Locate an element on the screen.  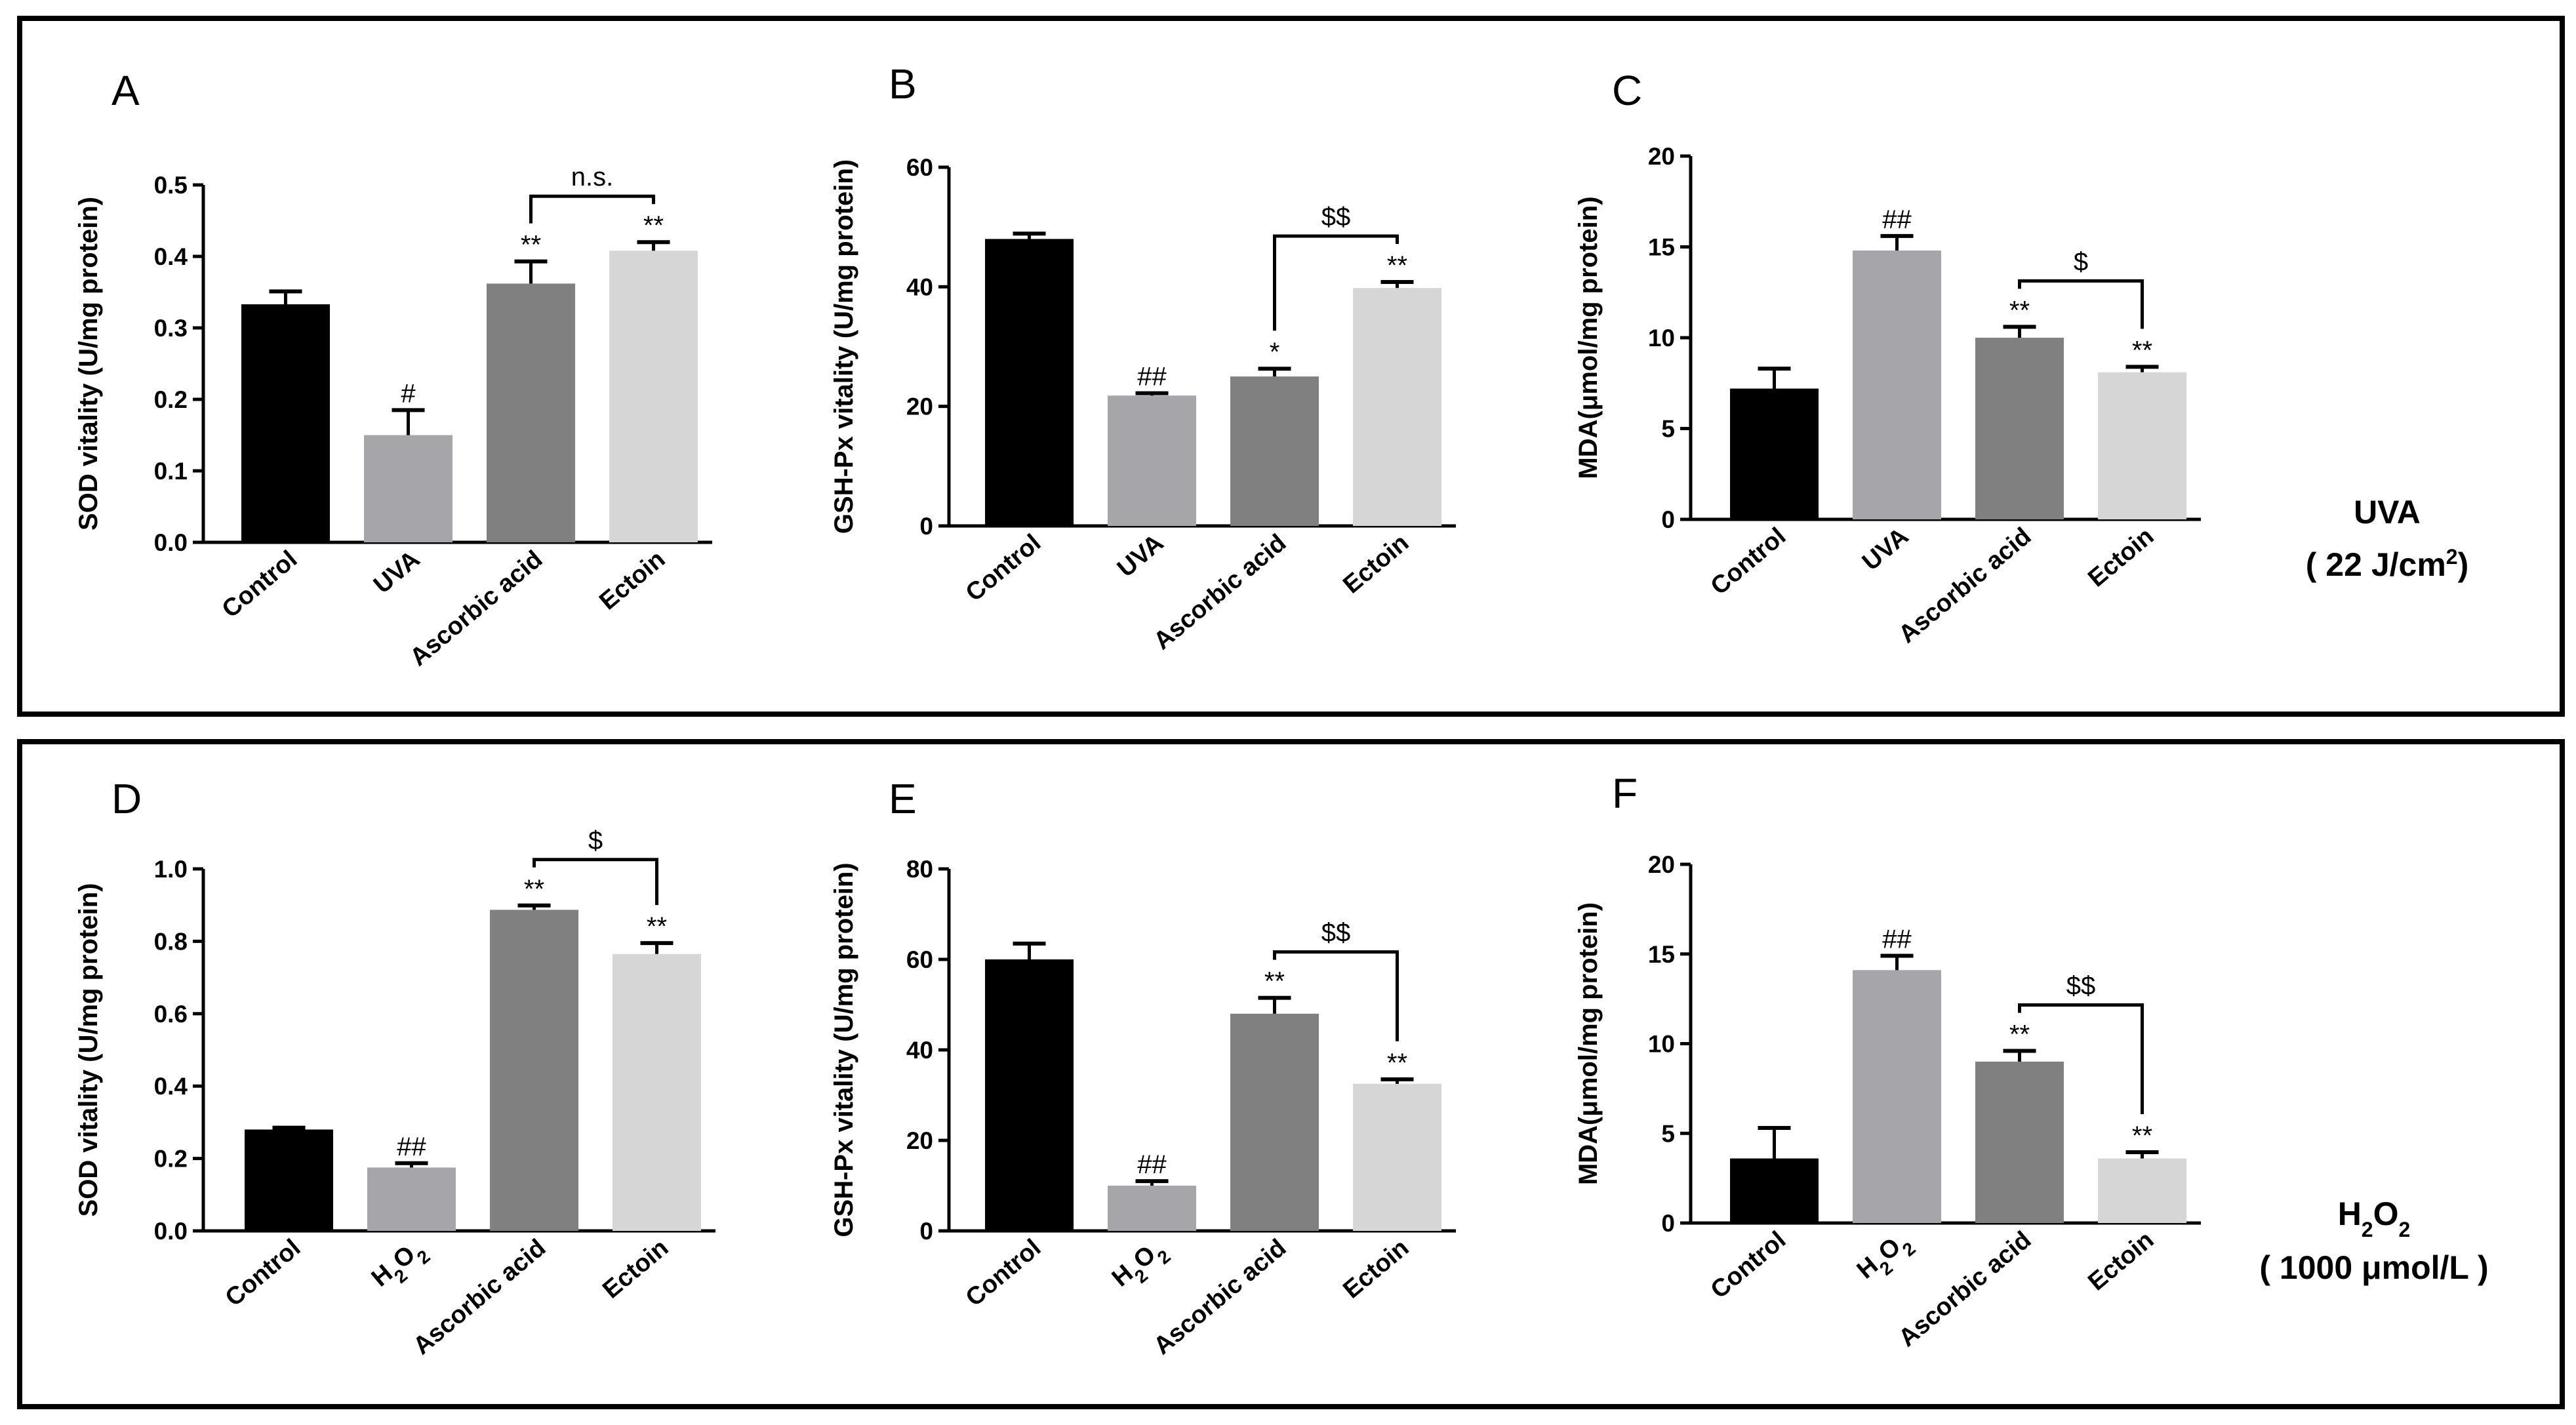
y-tick-label: 40 is located at coordinates (919, 286).